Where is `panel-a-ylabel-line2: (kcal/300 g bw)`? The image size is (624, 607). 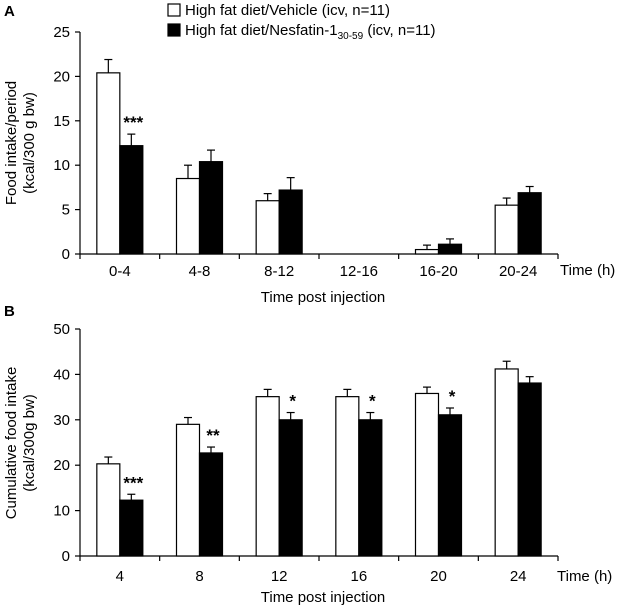
panel-a-ylabel-line2: (kcal/300 g bw) is located at coordinates (29, 143).